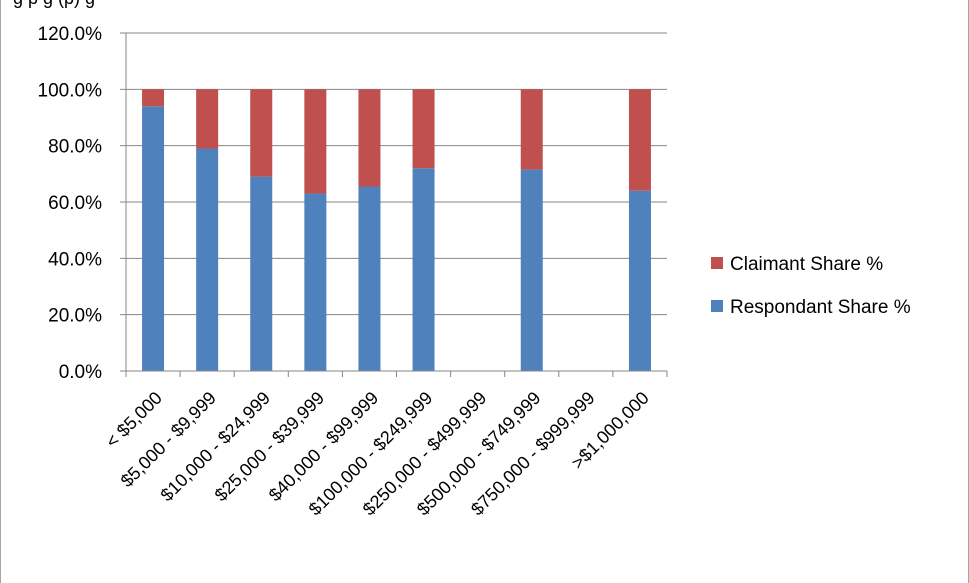 This screenshot has width=969, height=583. Describe the element at coordinates (70, 90) in the screenshot. I see `y-tick-label: 100.0%` at that location.